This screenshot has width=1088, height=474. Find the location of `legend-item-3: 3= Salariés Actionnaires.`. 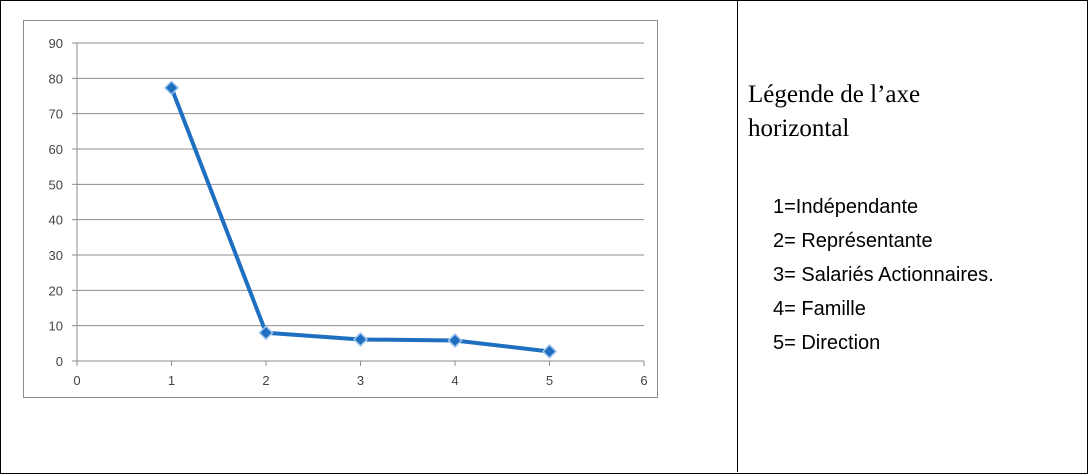

legend-item-3: 3= Salariés Actionnaires. is located at coordinates (883, 275).